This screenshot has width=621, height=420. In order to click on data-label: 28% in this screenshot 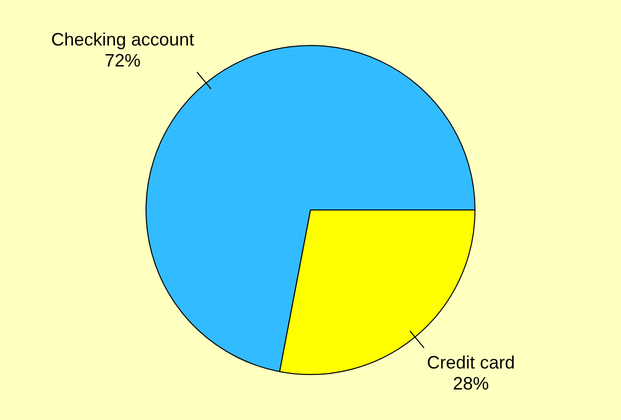, I will do `click(470, 384)`.